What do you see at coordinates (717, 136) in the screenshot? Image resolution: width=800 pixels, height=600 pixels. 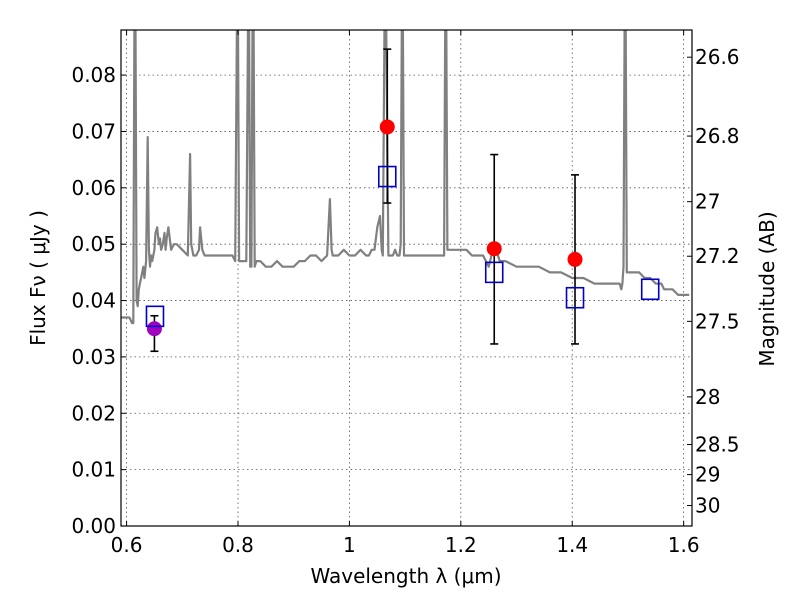 I see `right-tick-label: 26.8` at bounding box center [717, 136].